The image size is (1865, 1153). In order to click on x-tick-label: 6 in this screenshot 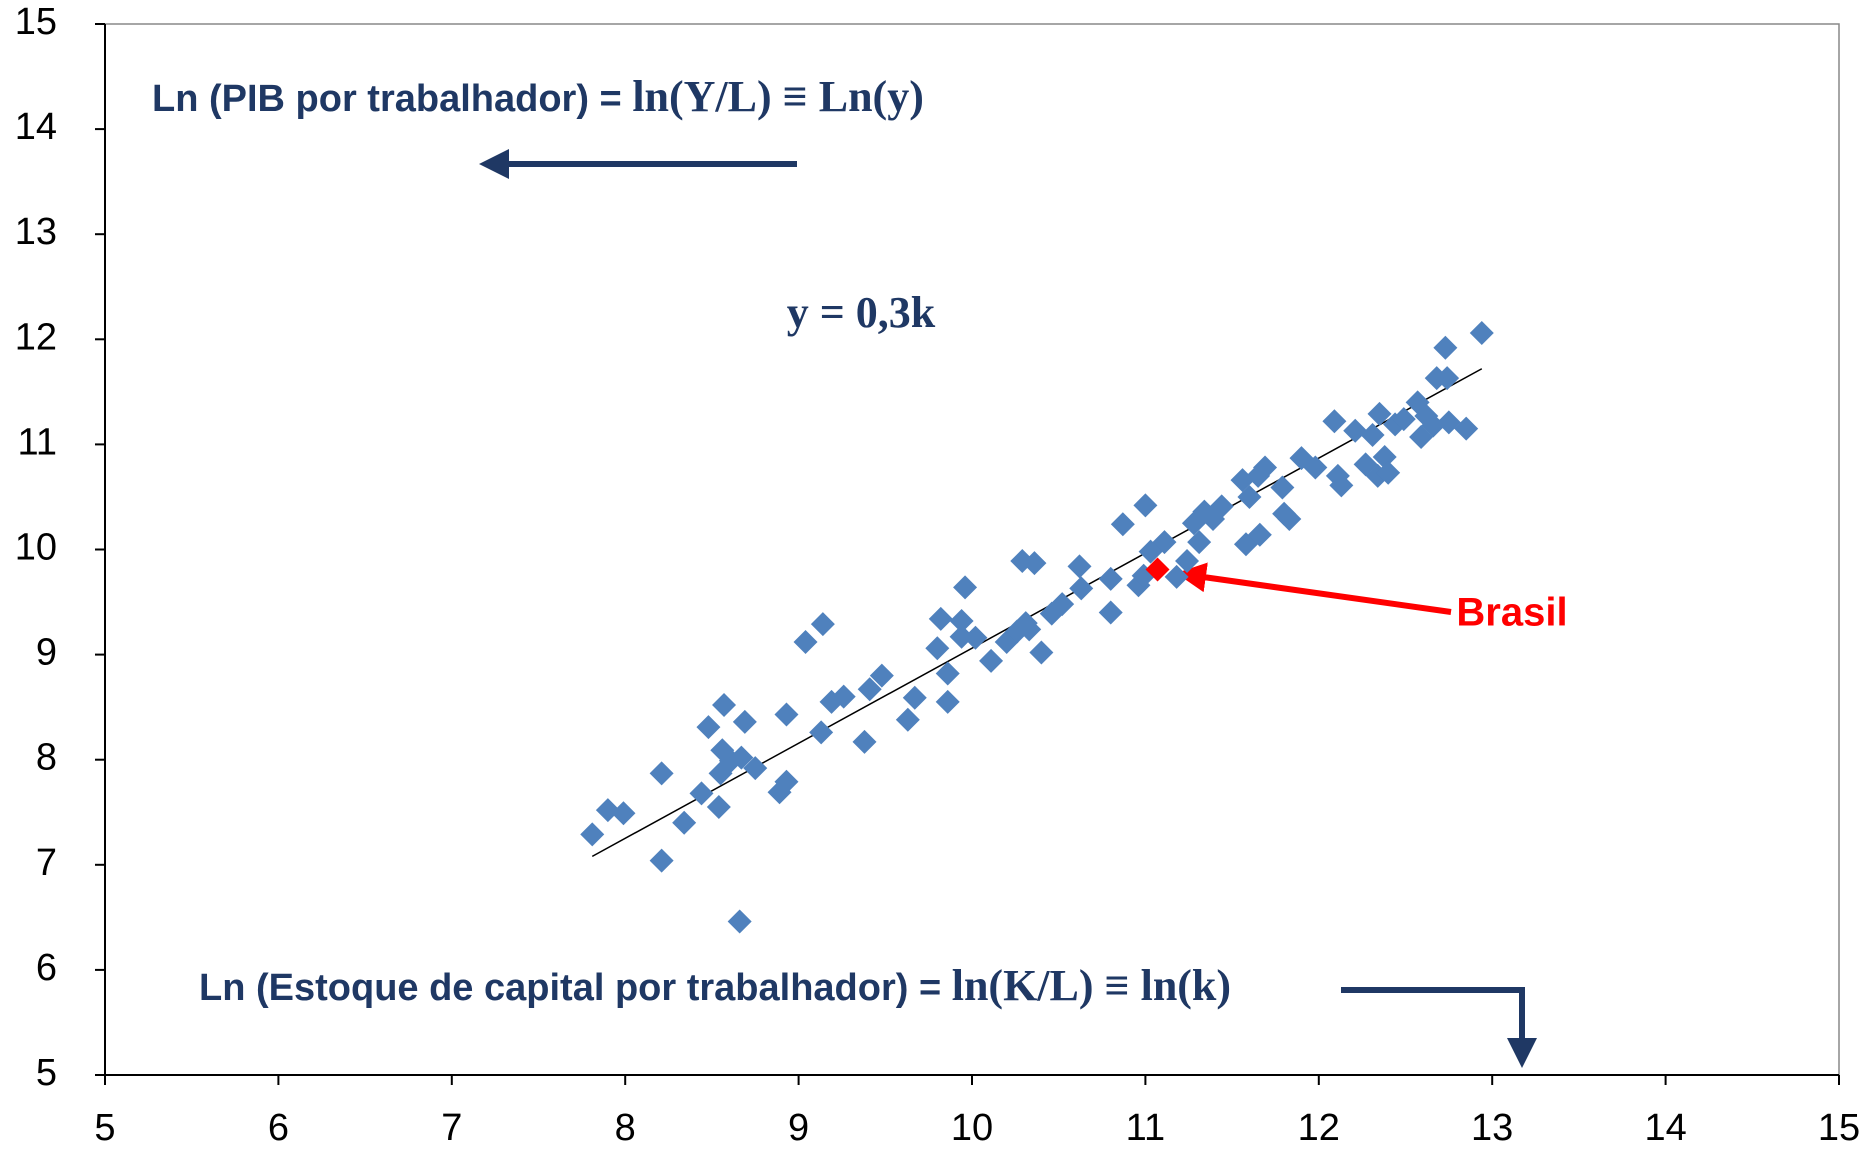, I will do `click(278, 1128)`.